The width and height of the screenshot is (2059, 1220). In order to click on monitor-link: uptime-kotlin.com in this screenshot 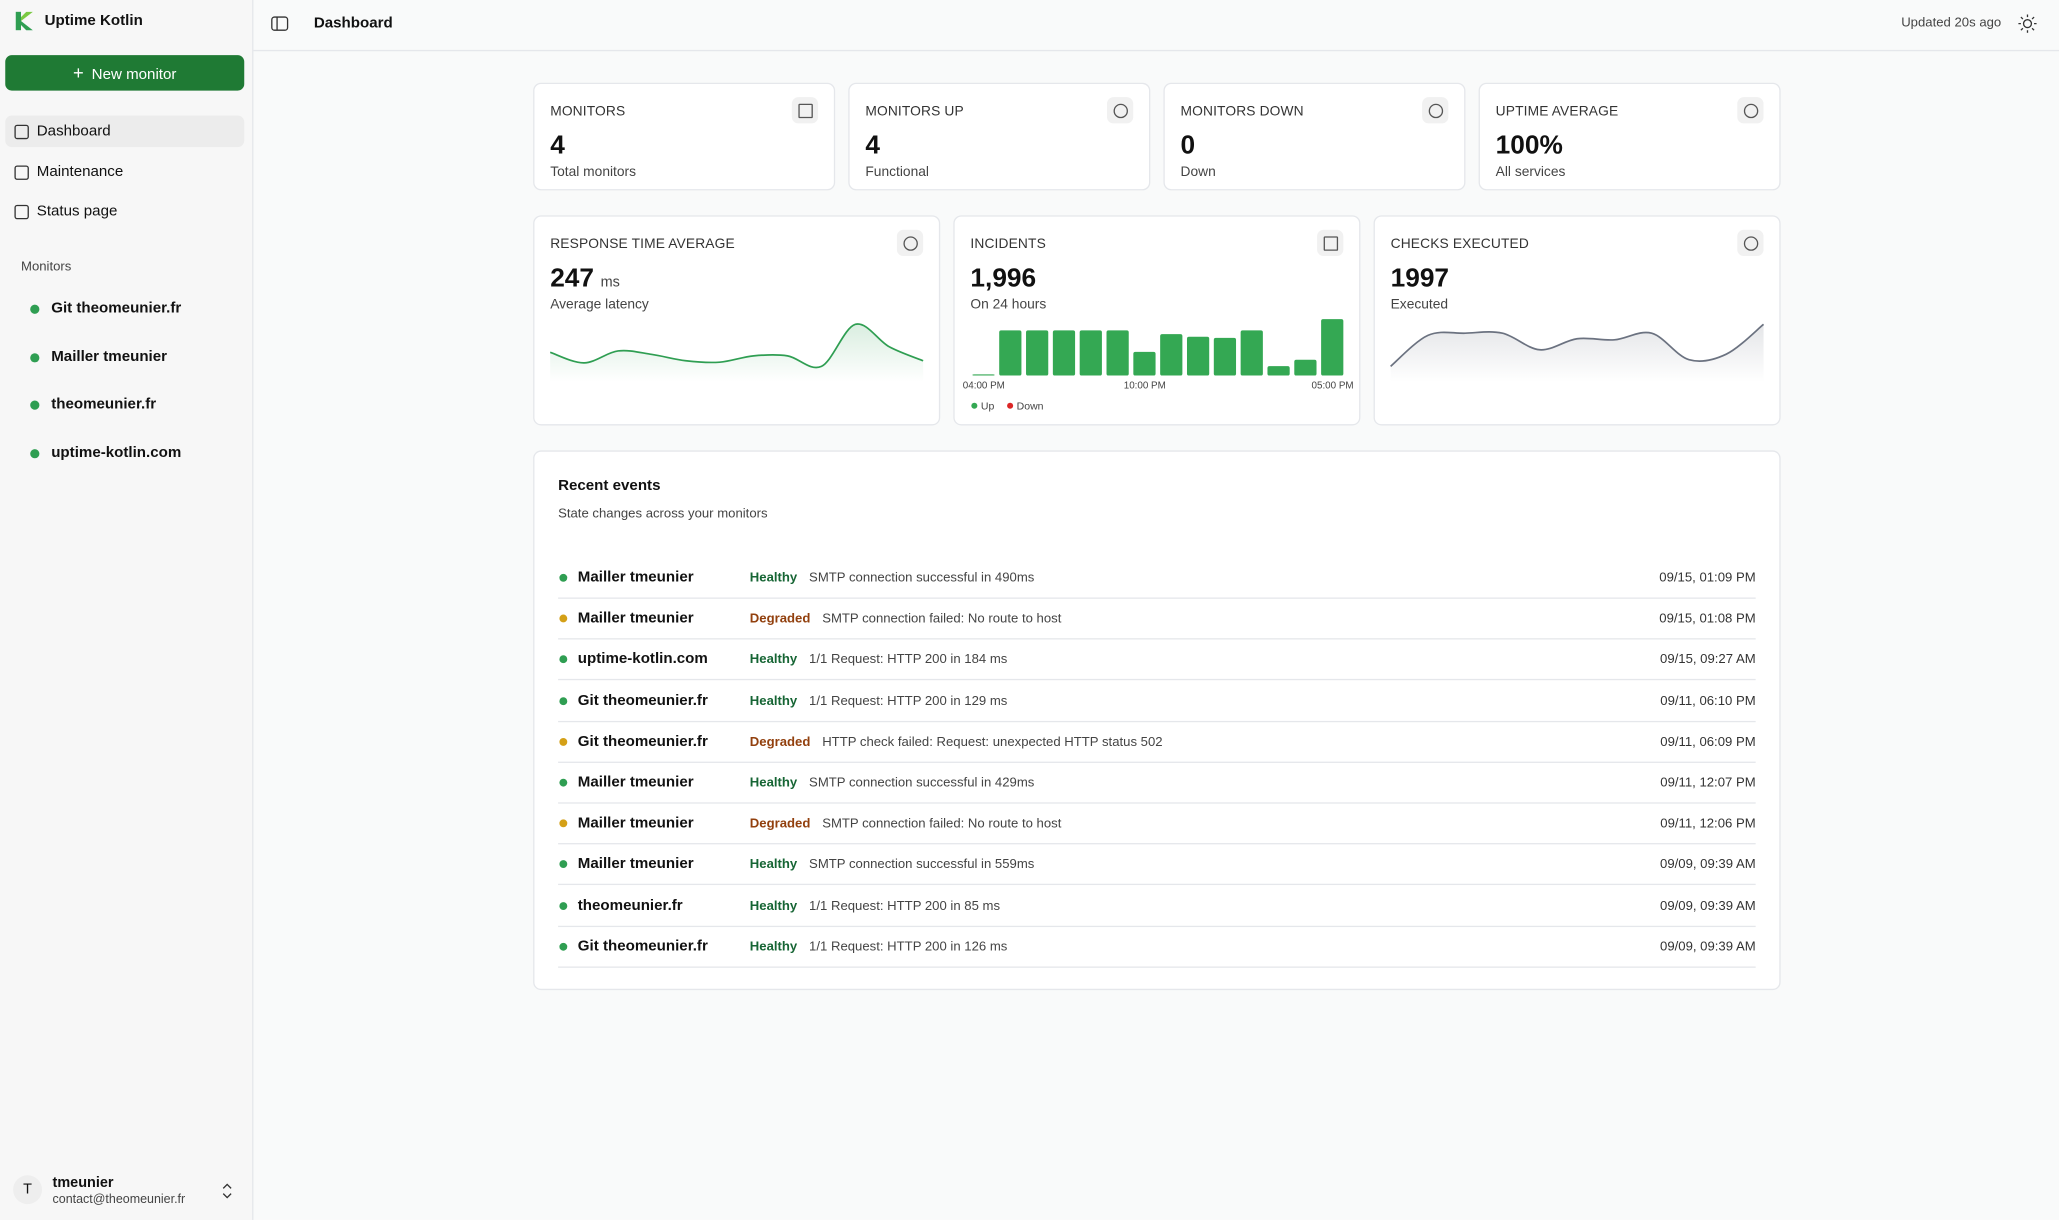, I will do `click(116, 452)`.